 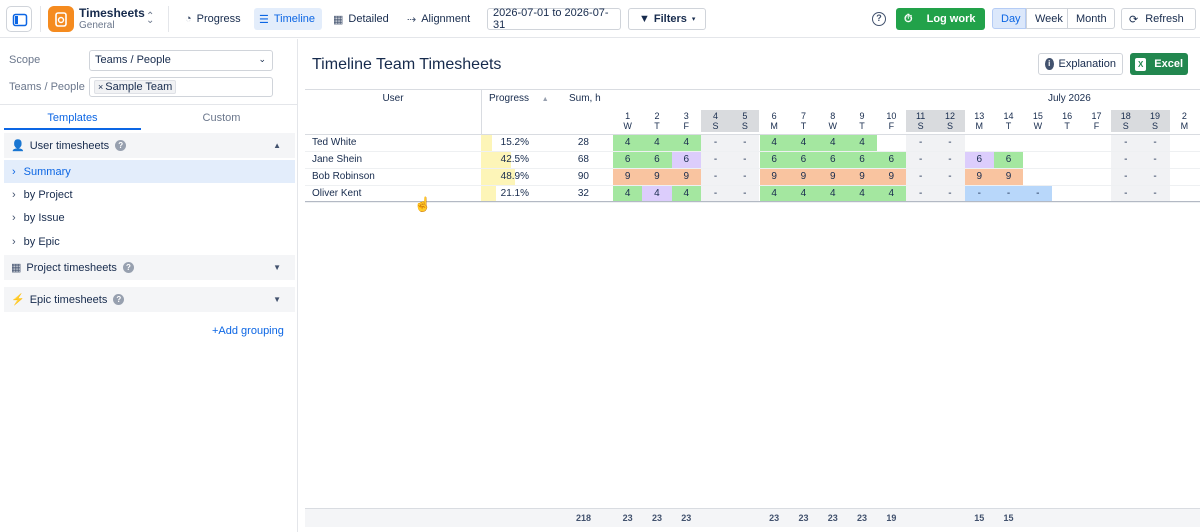 I want to click on user-name: Ted White, so click(x=334, y=142).